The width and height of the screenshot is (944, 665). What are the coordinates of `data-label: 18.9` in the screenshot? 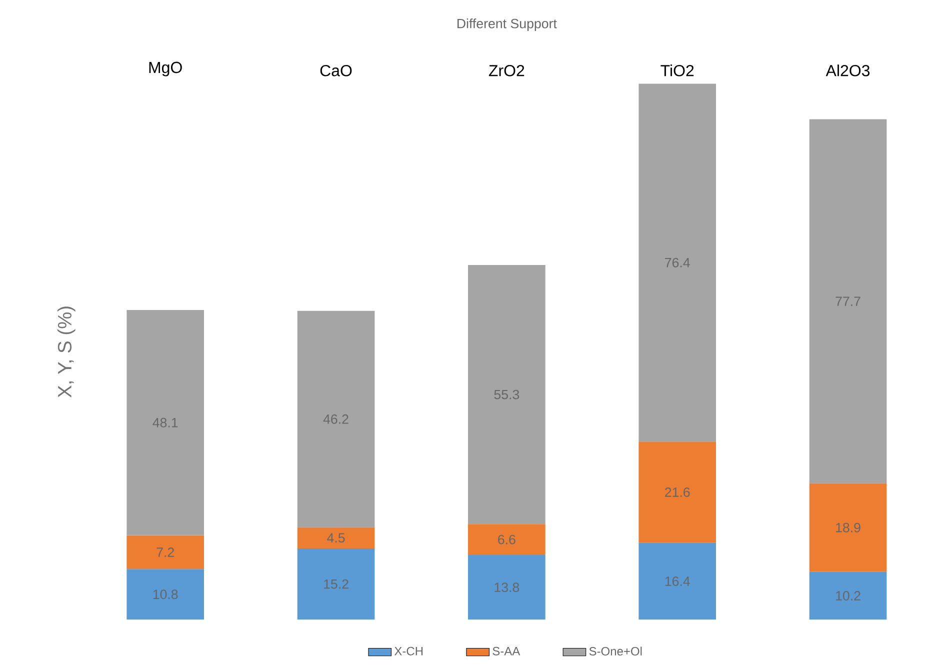 It's located at (848, 527).